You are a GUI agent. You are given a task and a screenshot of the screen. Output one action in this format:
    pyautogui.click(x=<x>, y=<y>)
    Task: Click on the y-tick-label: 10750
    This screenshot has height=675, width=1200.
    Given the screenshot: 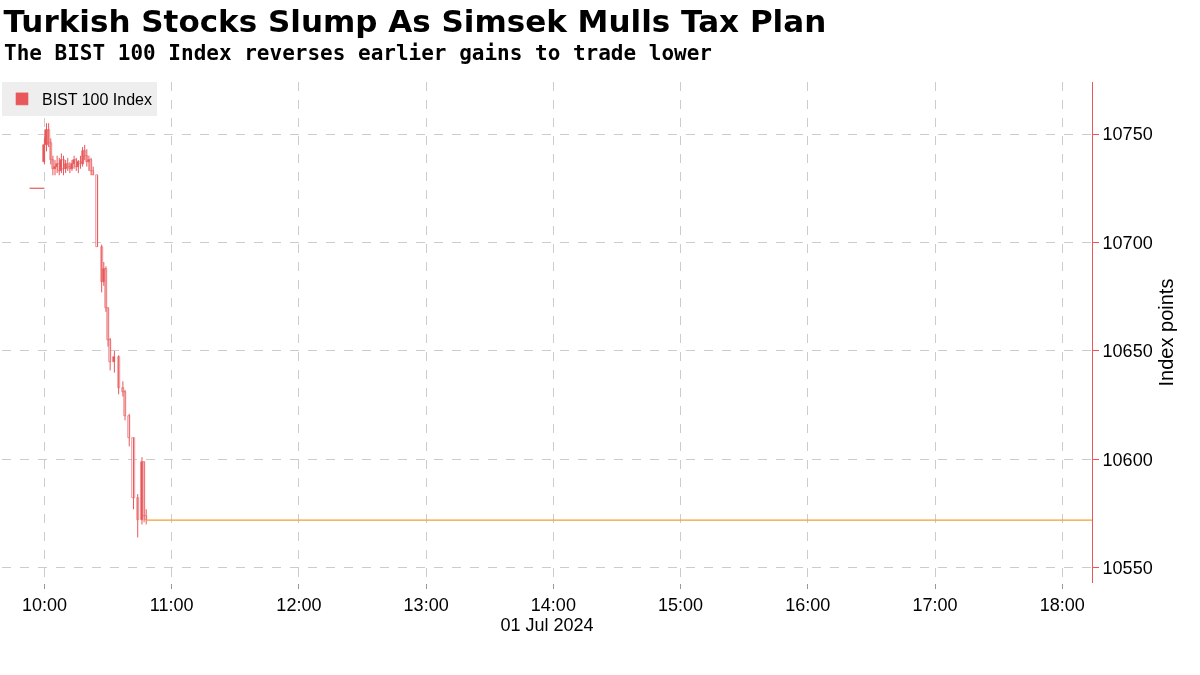 What is the action you would take?
    pyautogui.click(x=1127, y=134)
    